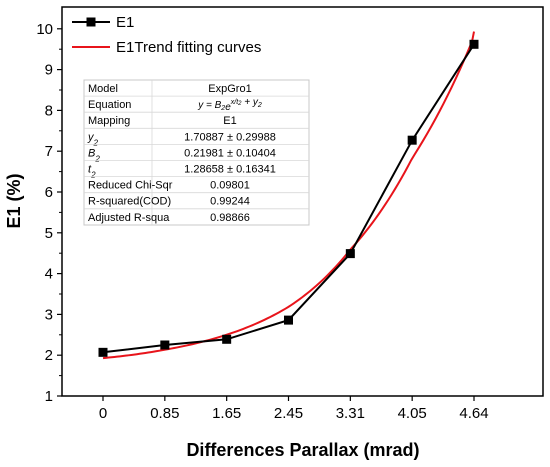  I want to click on x-tick-label: 0, so click(103, 413).